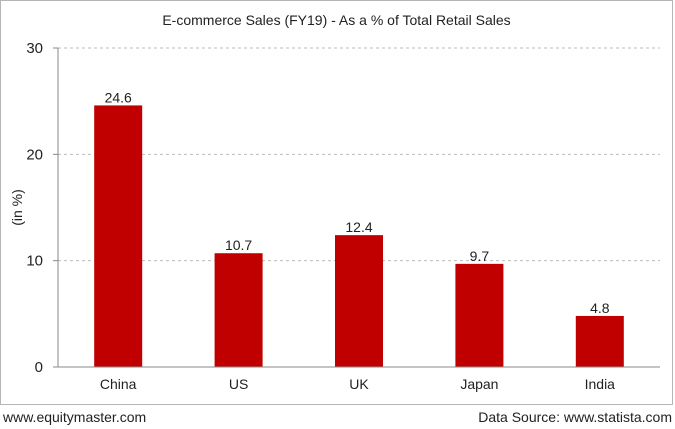  Describe the element at coordinates (118, 97) in the screenshot. I see `data-label: 24.6` at that location.